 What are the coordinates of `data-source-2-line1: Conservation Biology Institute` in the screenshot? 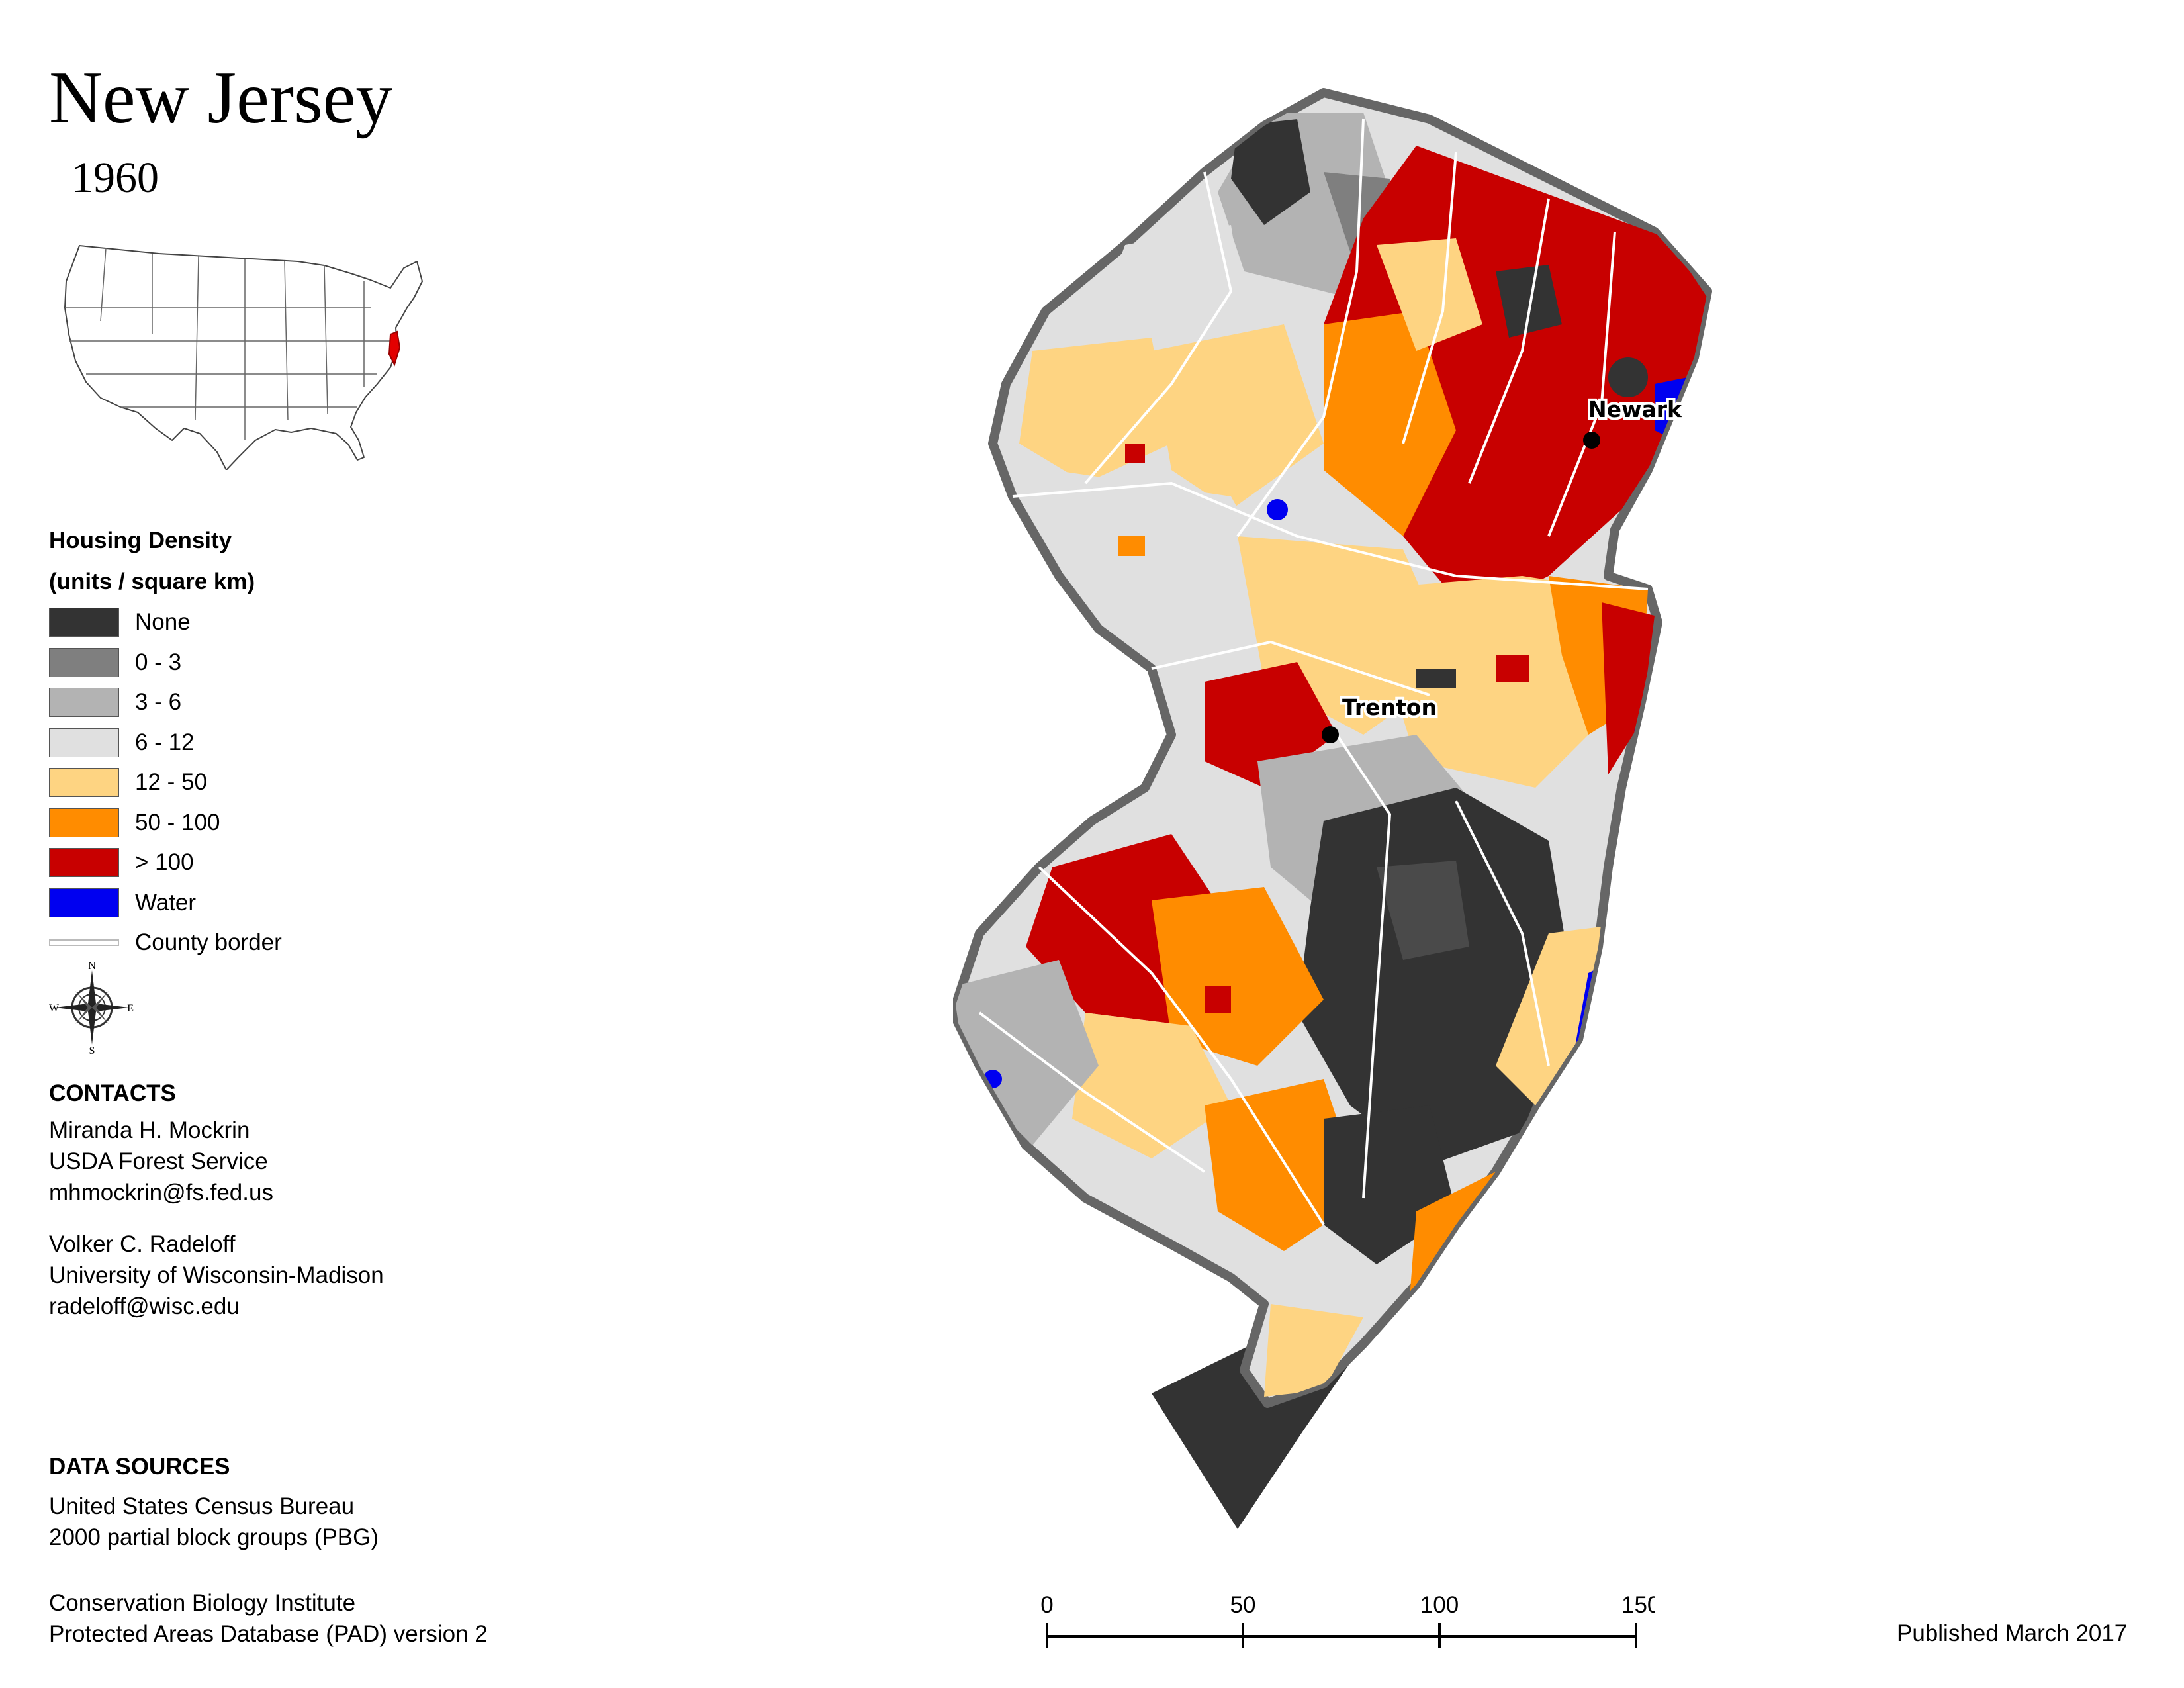 It's located at (203, 1603).